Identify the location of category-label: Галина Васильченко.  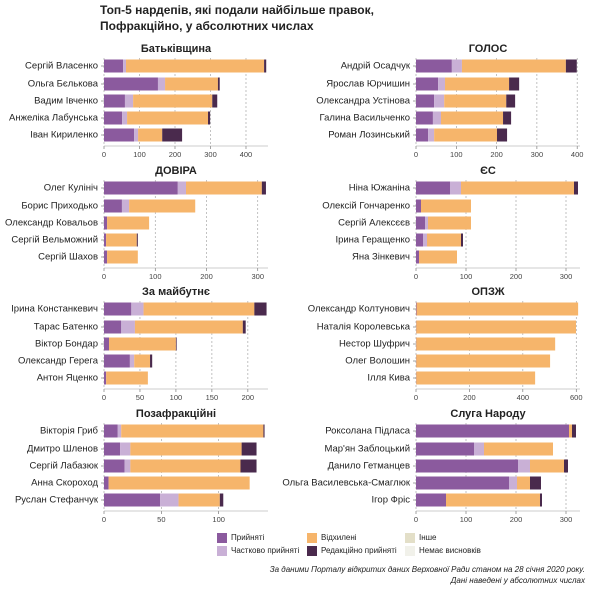
(365, 118).